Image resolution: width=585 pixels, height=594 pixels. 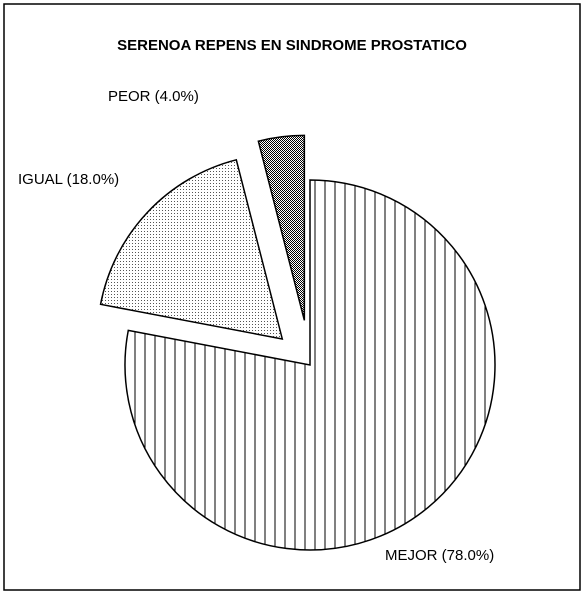 What do you see at coordinates (439, 555) in the screenshot?
I see `slice-label: MEJOR (78.0%)` at bounding box center [439, 555].